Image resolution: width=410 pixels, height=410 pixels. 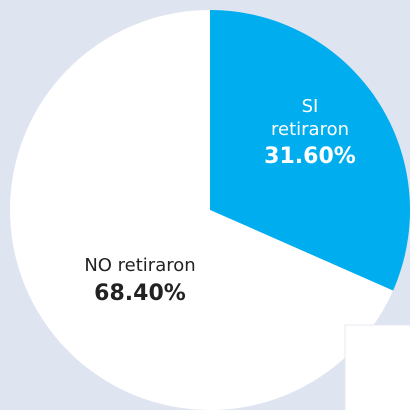 What do you see at coordinates (140, 265) in the screenshot?
I see `category-label: NO retiraron` at bounding box center [140, 265].